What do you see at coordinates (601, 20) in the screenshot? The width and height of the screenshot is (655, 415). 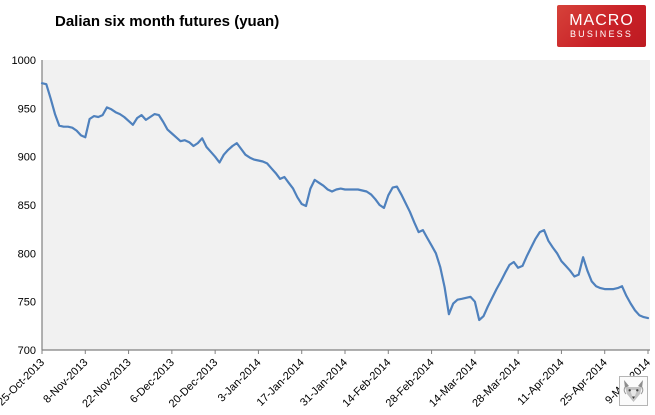 I see `logo-line1: MACRO` at bounding box center [601, 20].